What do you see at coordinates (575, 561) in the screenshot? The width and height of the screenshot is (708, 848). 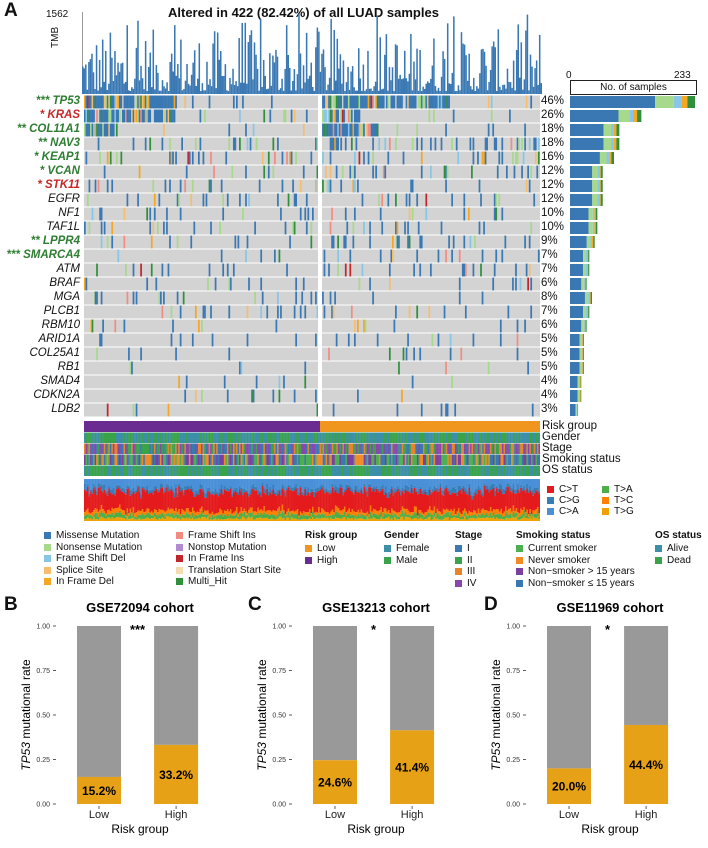 I see `legend-item: Never smoker` at bounding box center [575, 561].